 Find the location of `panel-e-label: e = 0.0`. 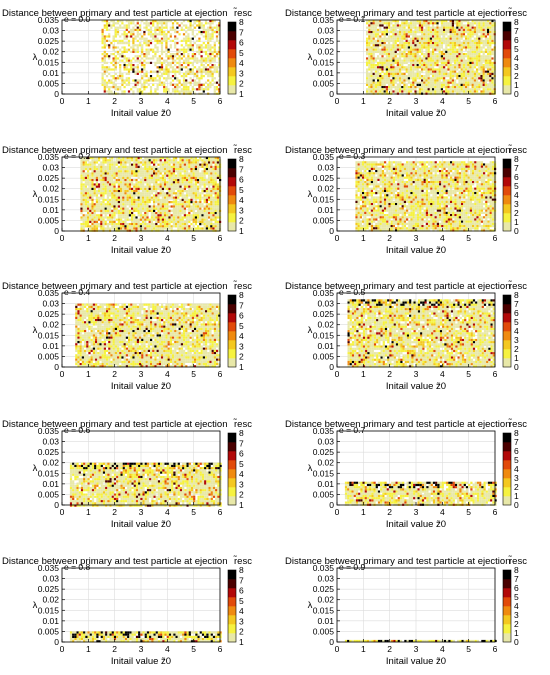

panel-e-label: e = 0.0 is located at coordinates (77, 19).